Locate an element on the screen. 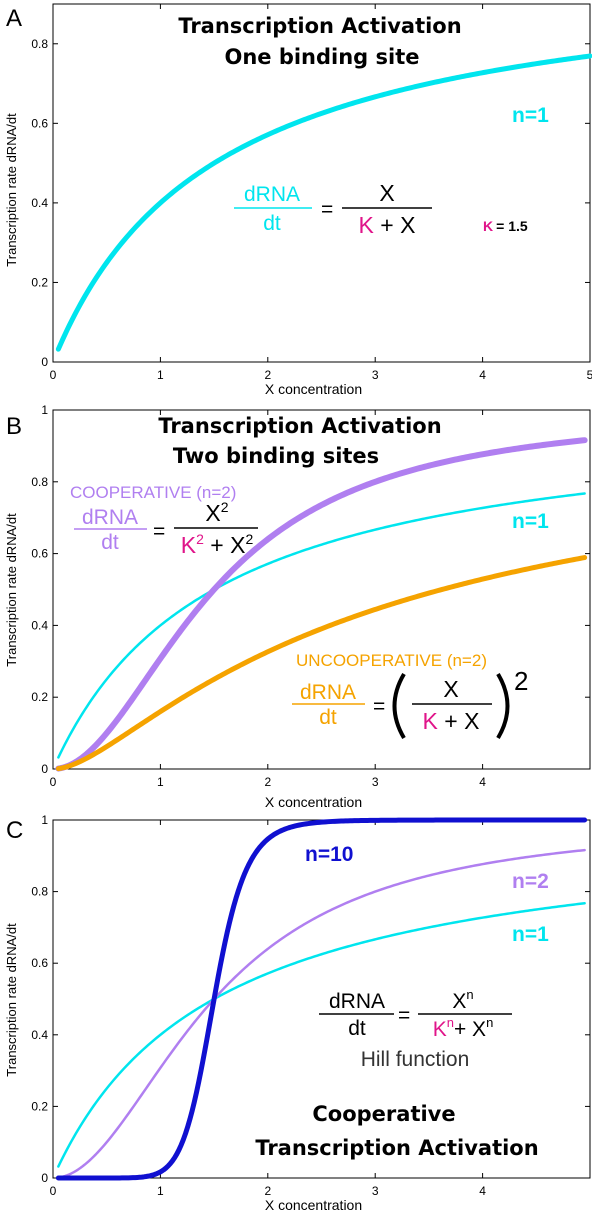 This screenshot has height=1222, width=592. panel-b-x-tick-label: 1 is located at coordinates (160, 782).